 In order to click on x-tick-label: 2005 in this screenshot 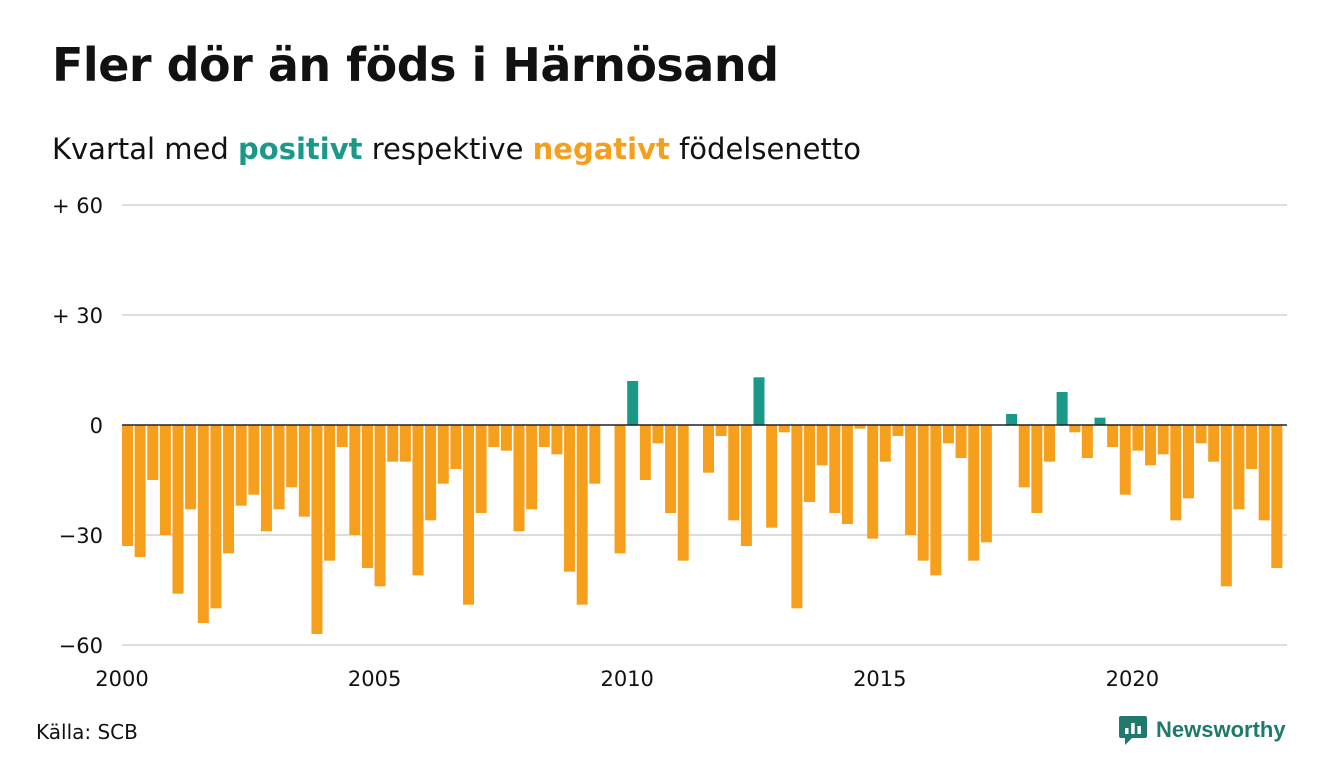, I will do `click(374, 679)`.